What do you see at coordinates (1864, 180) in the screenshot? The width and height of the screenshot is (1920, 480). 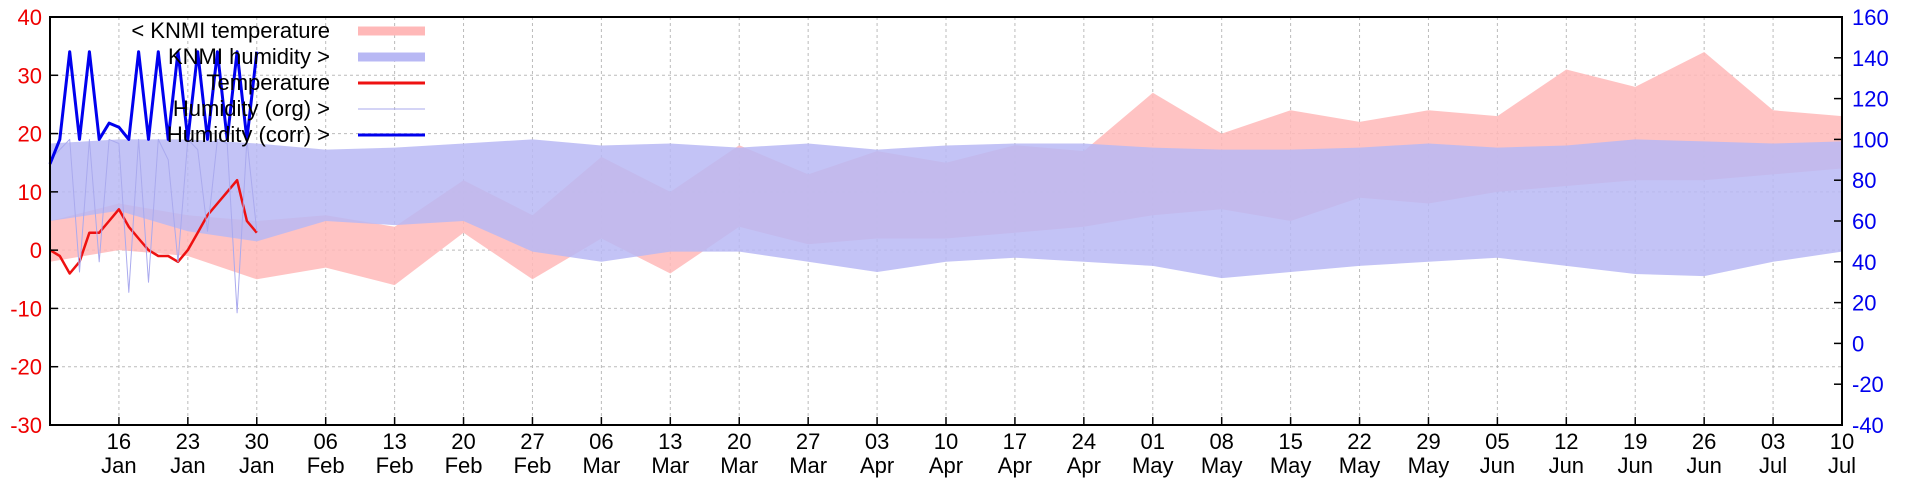 I see `right-tick-label: 80` at bounding box center [1864, 180].